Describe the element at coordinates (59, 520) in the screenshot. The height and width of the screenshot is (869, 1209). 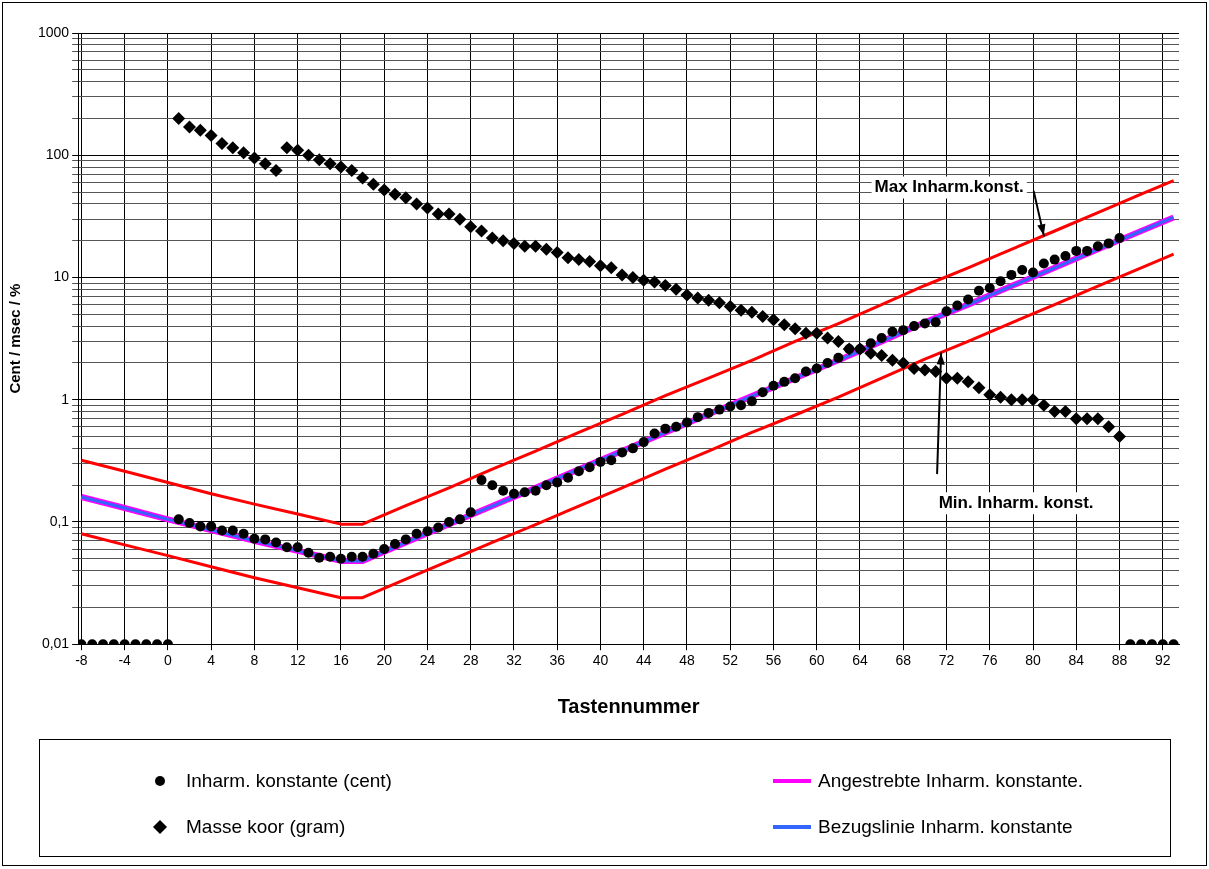
I see `y-tick-label: 0,1` at that location.